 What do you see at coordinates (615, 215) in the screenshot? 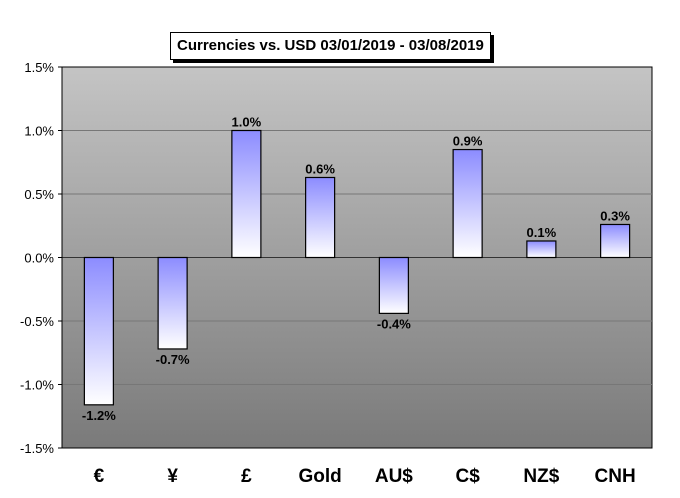
I see `data-label: 0.3%` at bounding box center [615, 215].